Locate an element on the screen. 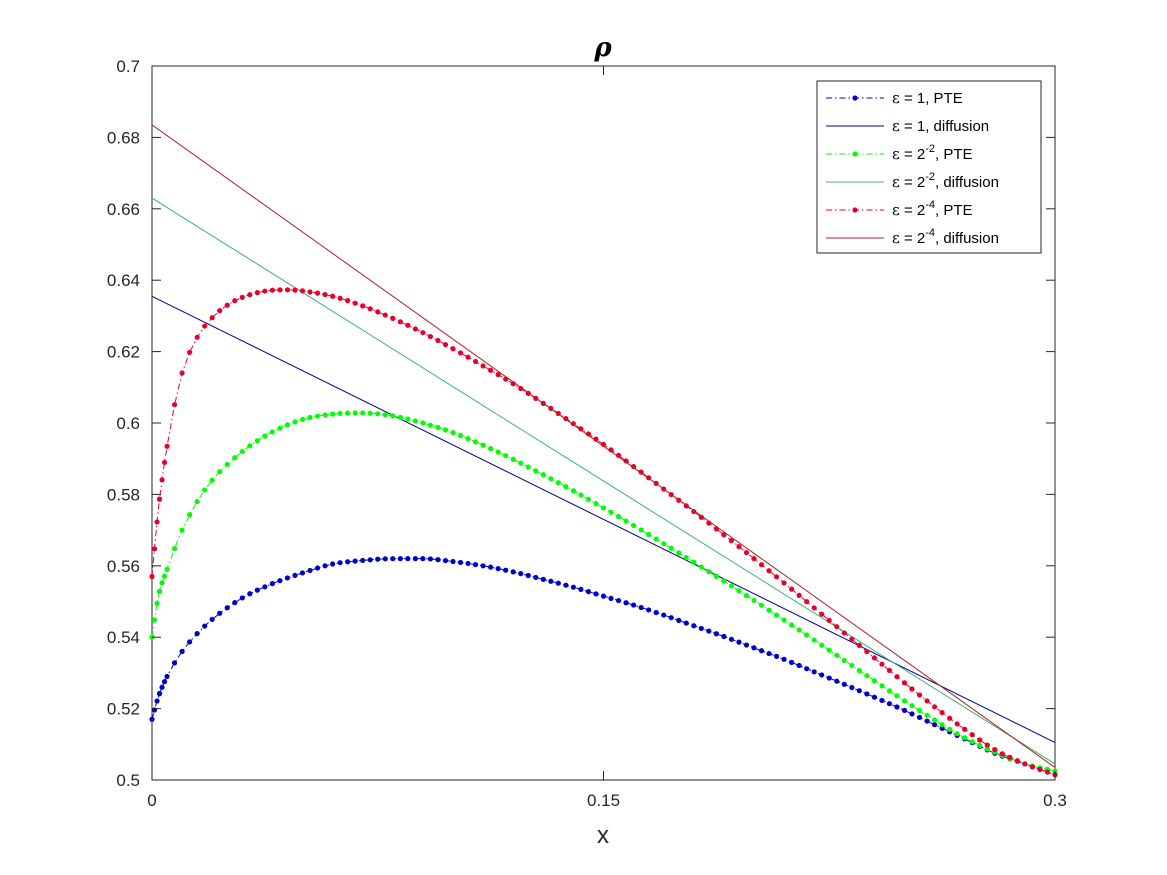  legend-label: ε = 1, diffusion is located at coordinates (940, 126).